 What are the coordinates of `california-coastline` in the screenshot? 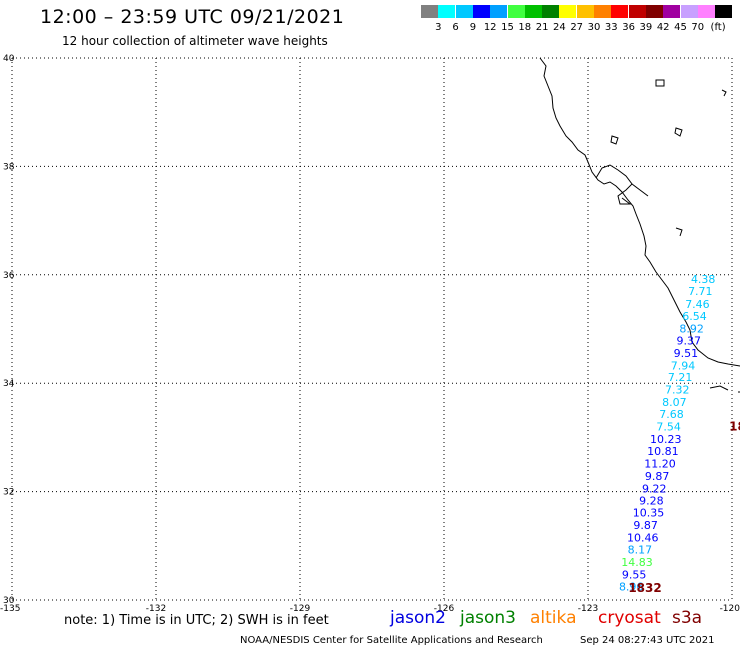 It's located at (639, 212).